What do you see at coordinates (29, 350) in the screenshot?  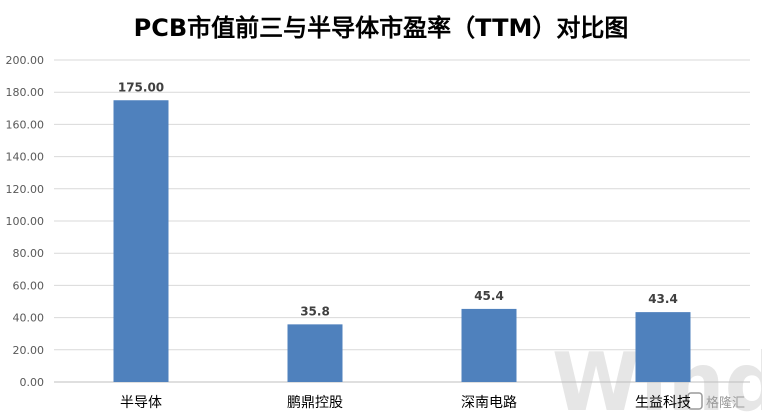 I see `y-tick-label: 20.00` at bounding box center [29, 350].